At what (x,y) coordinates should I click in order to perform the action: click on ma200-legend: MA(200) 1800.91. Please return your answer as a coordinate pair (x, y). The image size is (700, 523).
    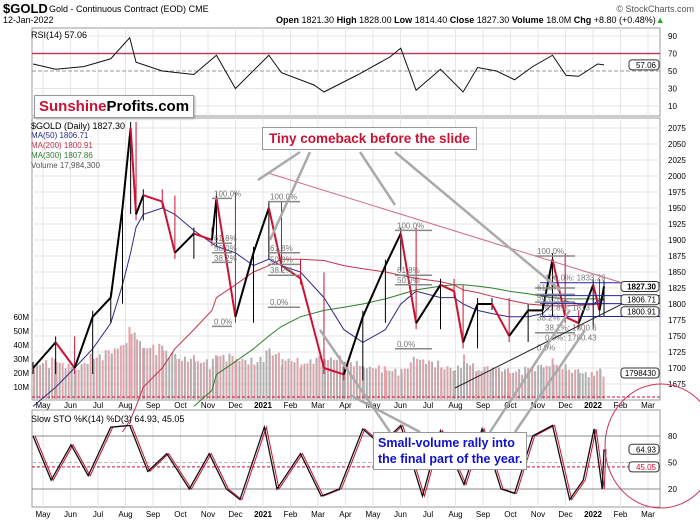
    Looking at the image, I should click on (62, 145).